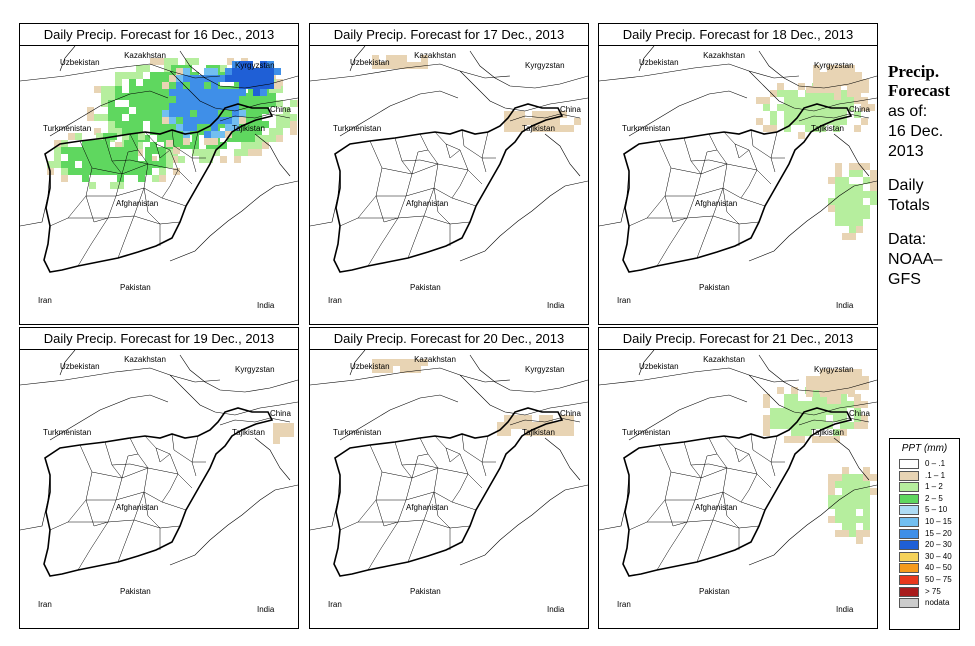 This screenshot has width=975, height=646. Describe the element at coordinates (335, 300) in the screenshot. I see `country-label: Iran` at that location.